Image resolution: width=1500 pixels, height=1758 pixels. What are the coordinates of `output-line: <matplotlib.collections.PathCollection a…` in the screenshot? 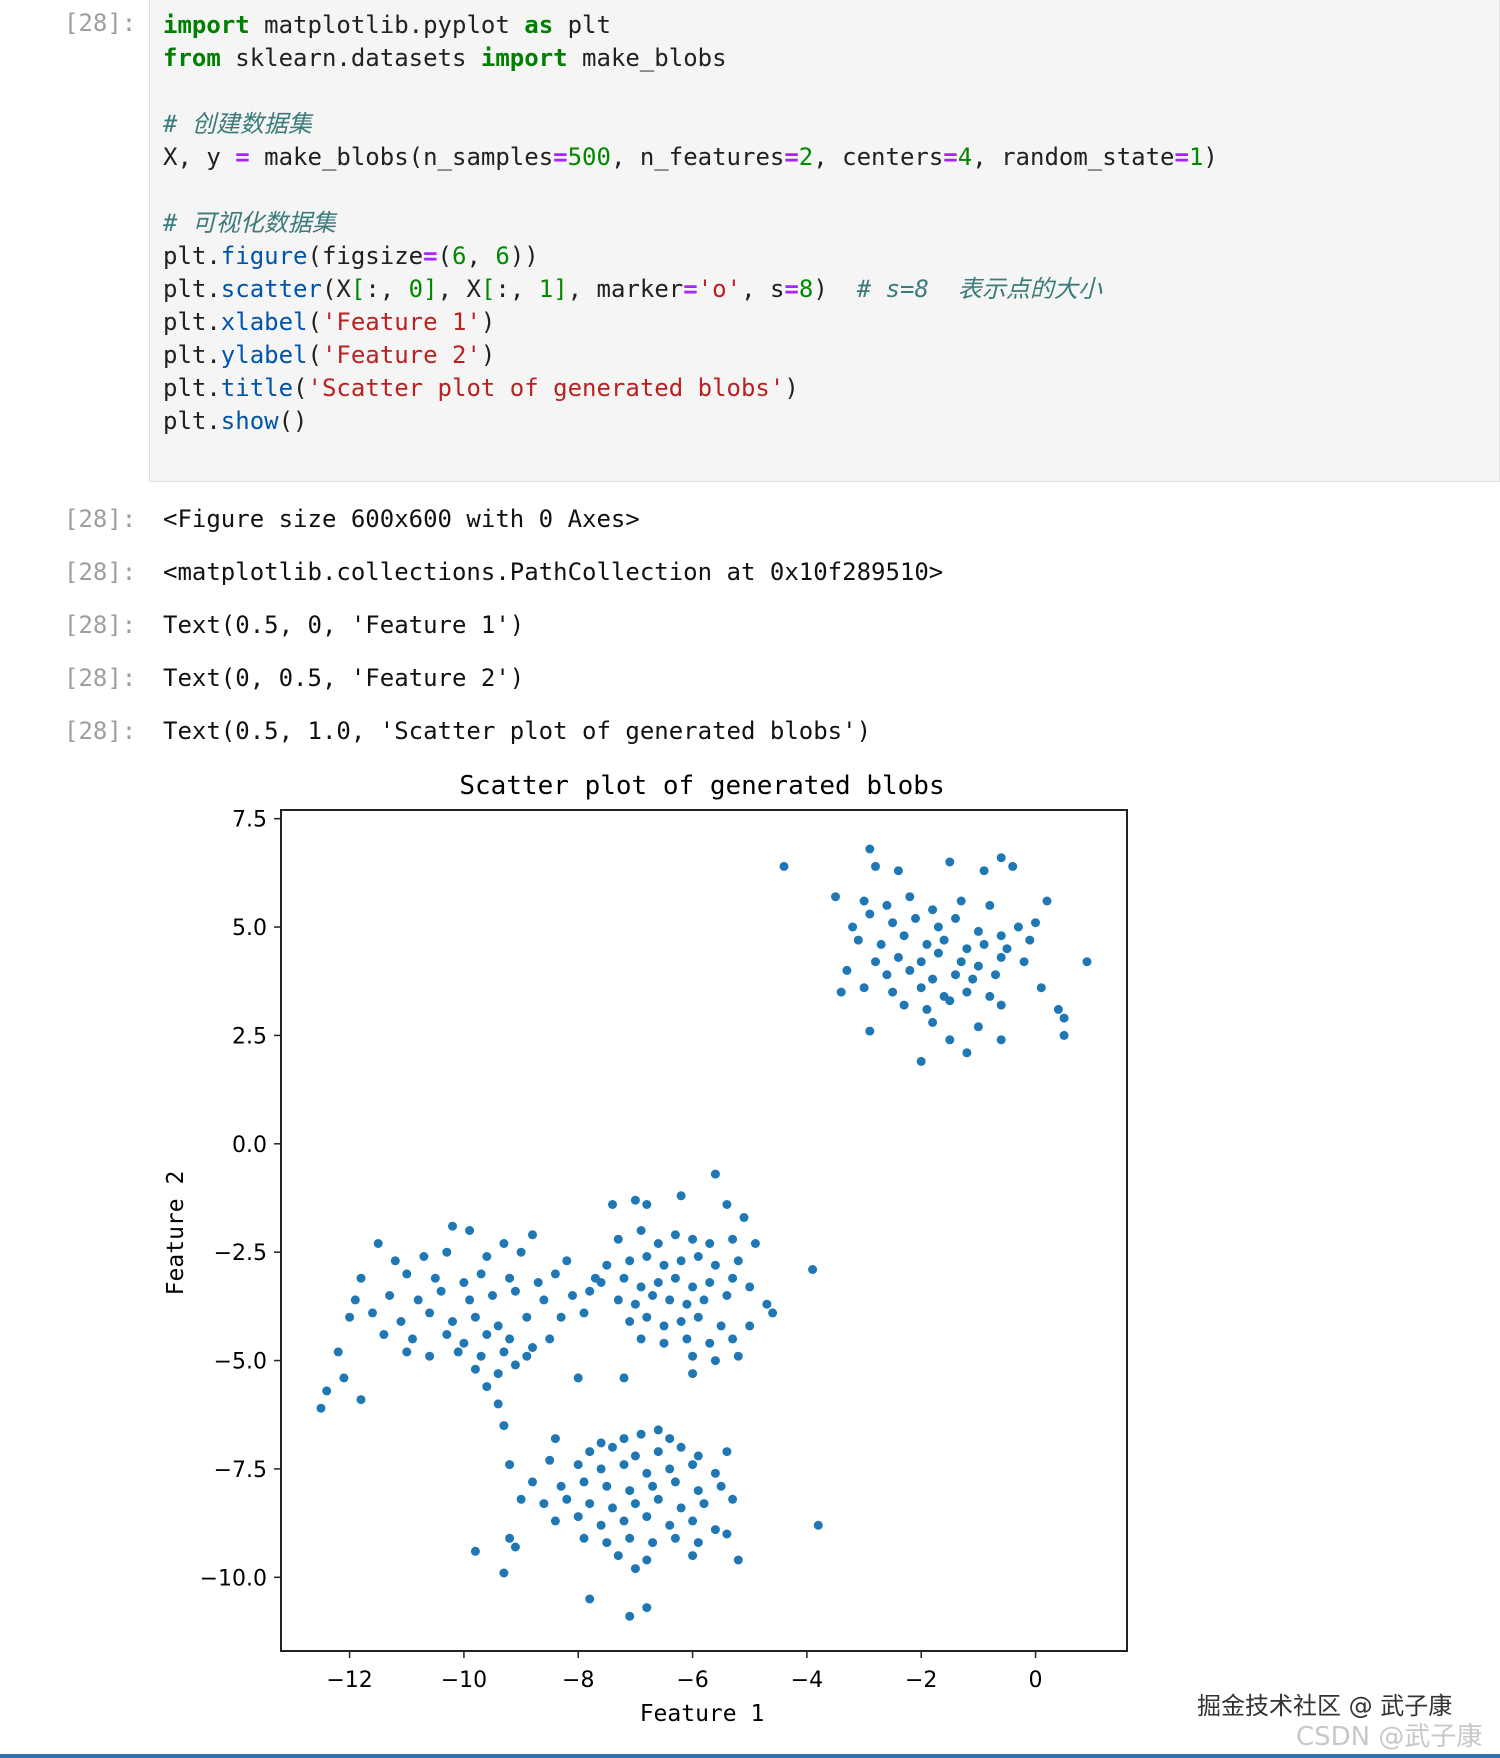 It's located at (553, 572).